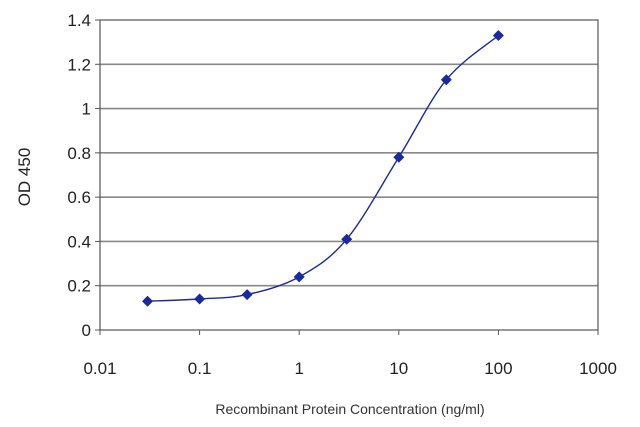 This screenshot has height=427, width=640. What do you see at coordinates (86, 330) in the screenshot?
I see `y-tick-label: 0` at bounding box center [86, 330].